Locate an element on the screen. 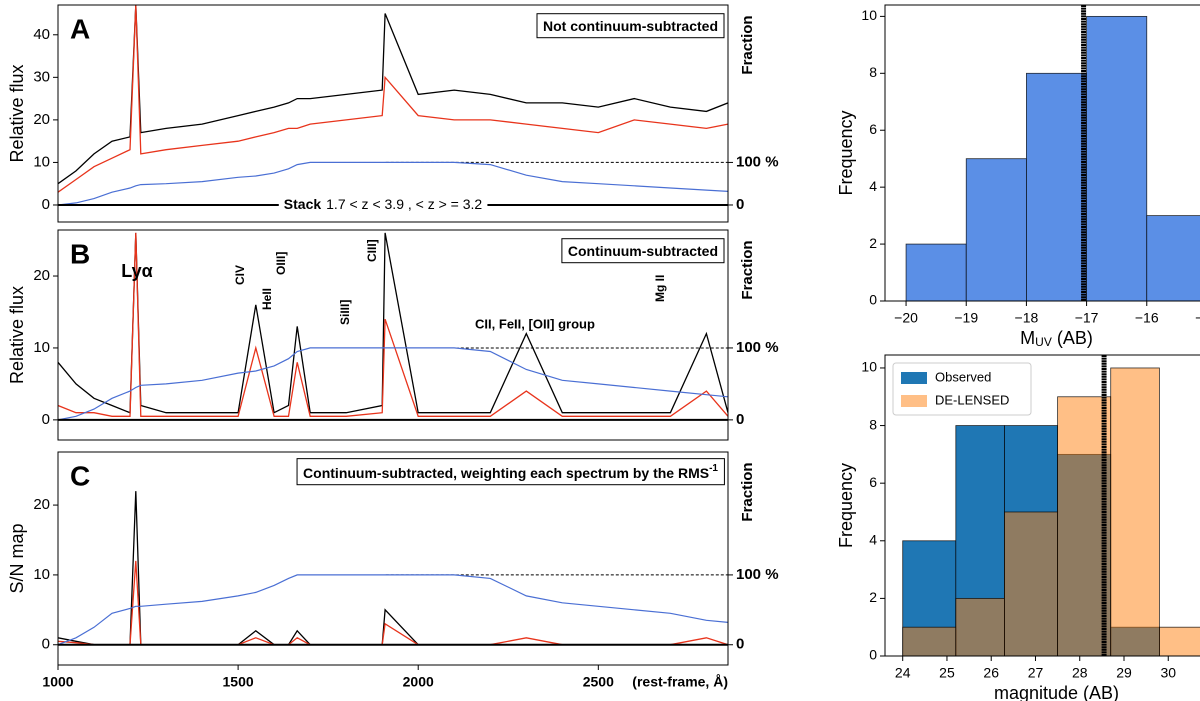 The width and height of the screenshot is (1200, 701). x-axis-label: magnitude (AB) is located at coordinates (1056, 692).